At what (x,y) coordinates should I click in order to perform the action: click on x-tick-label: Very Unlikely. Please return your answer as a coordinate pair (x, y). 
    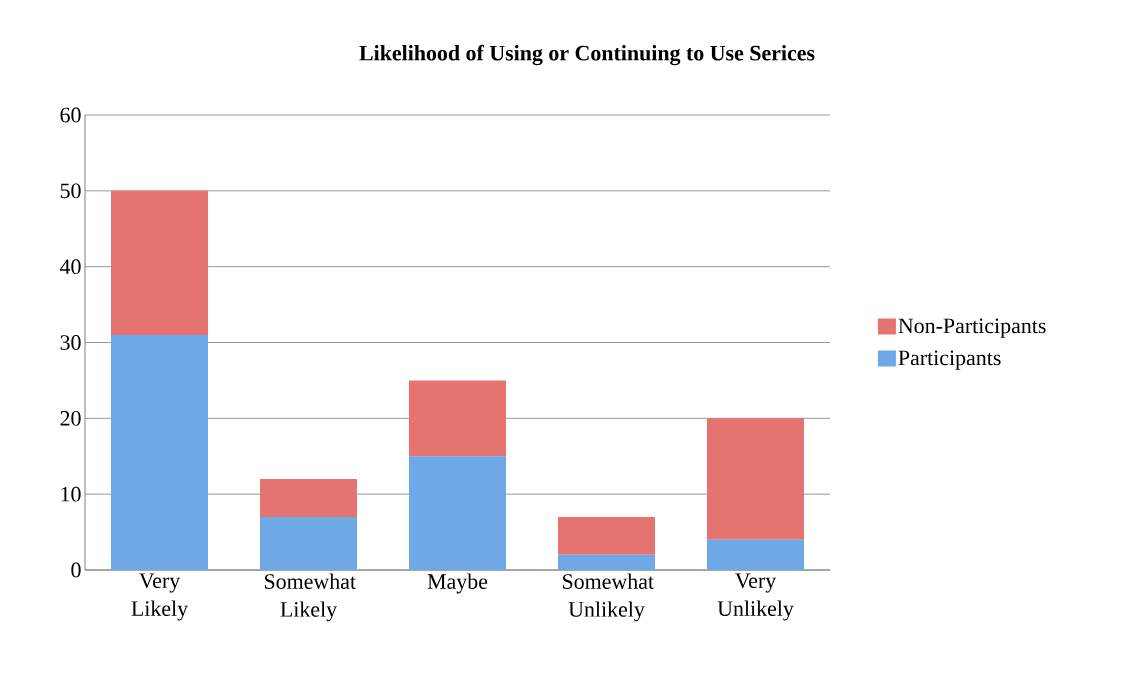
    Looking at the image, I should click on (755, 597).